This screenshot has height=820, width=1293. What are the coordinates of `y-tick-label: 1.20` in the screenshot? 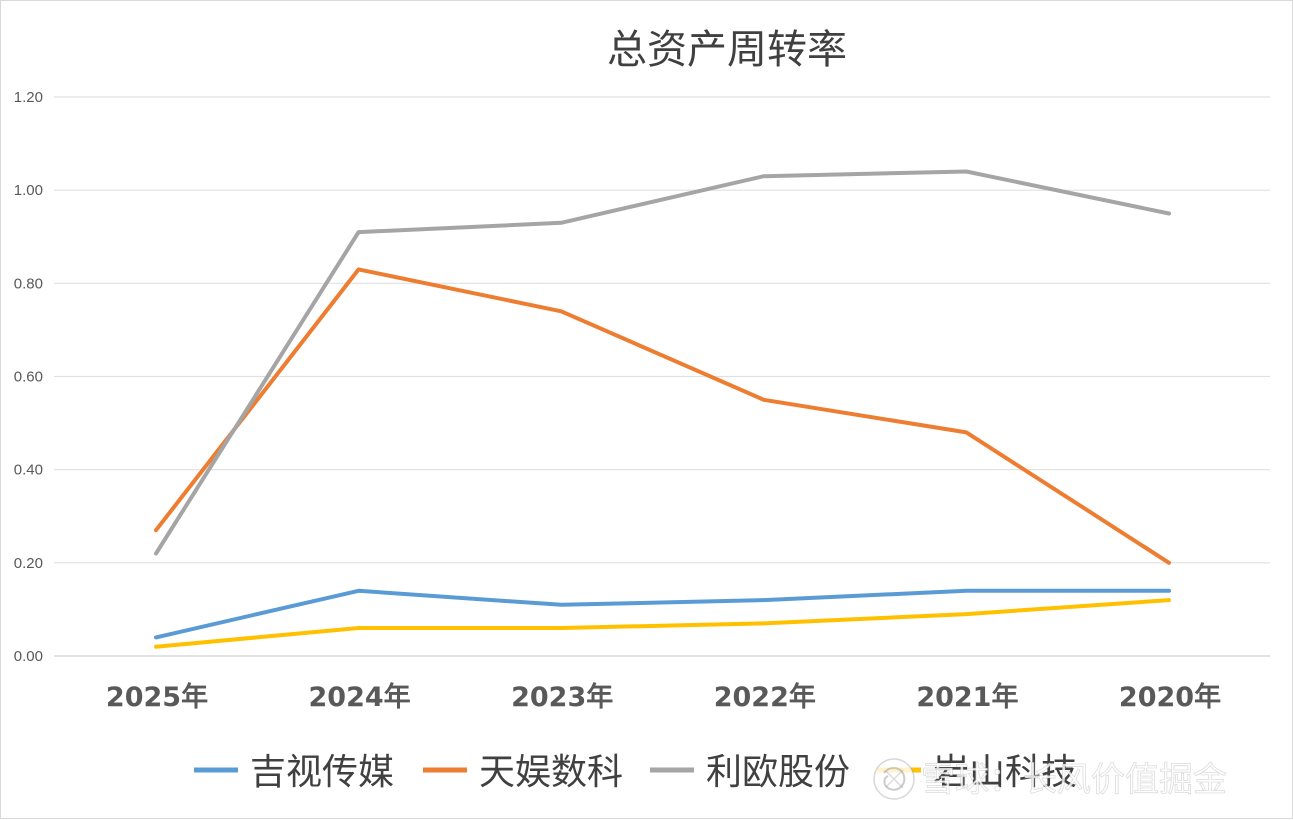 It's located at (28, 97).